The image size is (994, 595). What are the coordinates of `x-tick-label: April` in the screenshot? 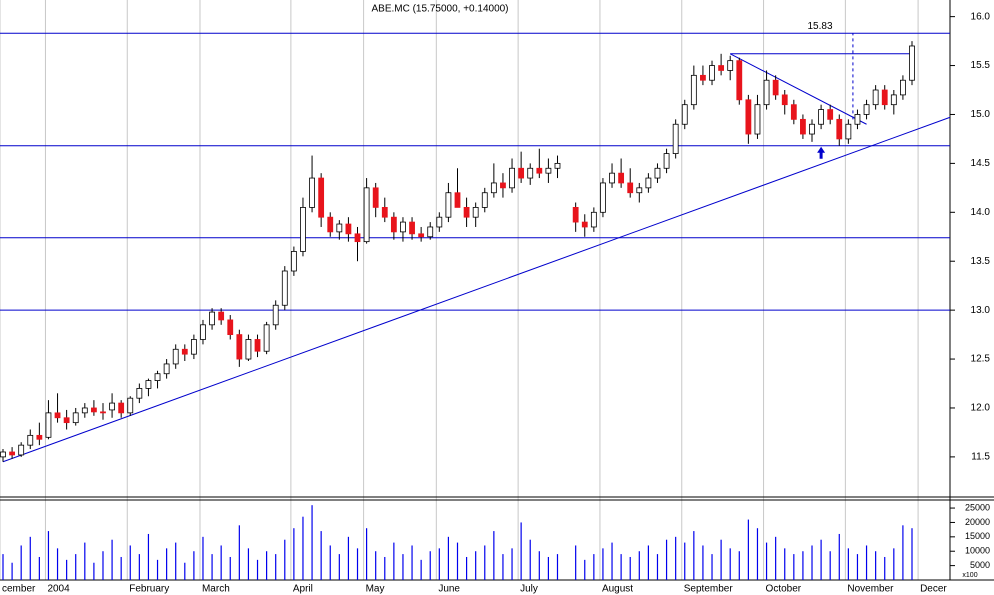 It's located at (303, 589).